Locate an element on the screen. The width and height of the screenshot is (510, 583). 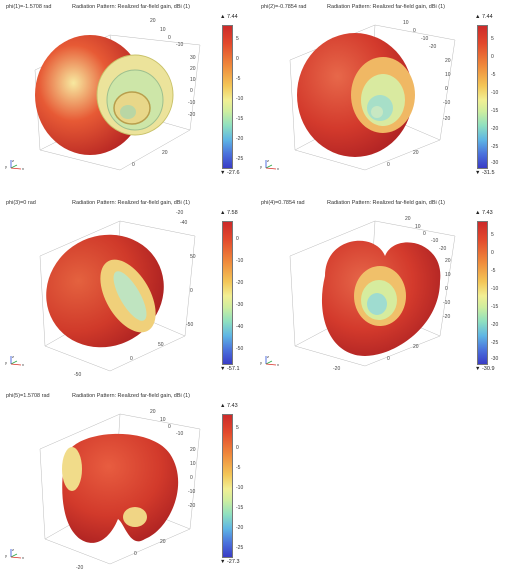
color-tick: -50 is located at coordinates (240, 349).